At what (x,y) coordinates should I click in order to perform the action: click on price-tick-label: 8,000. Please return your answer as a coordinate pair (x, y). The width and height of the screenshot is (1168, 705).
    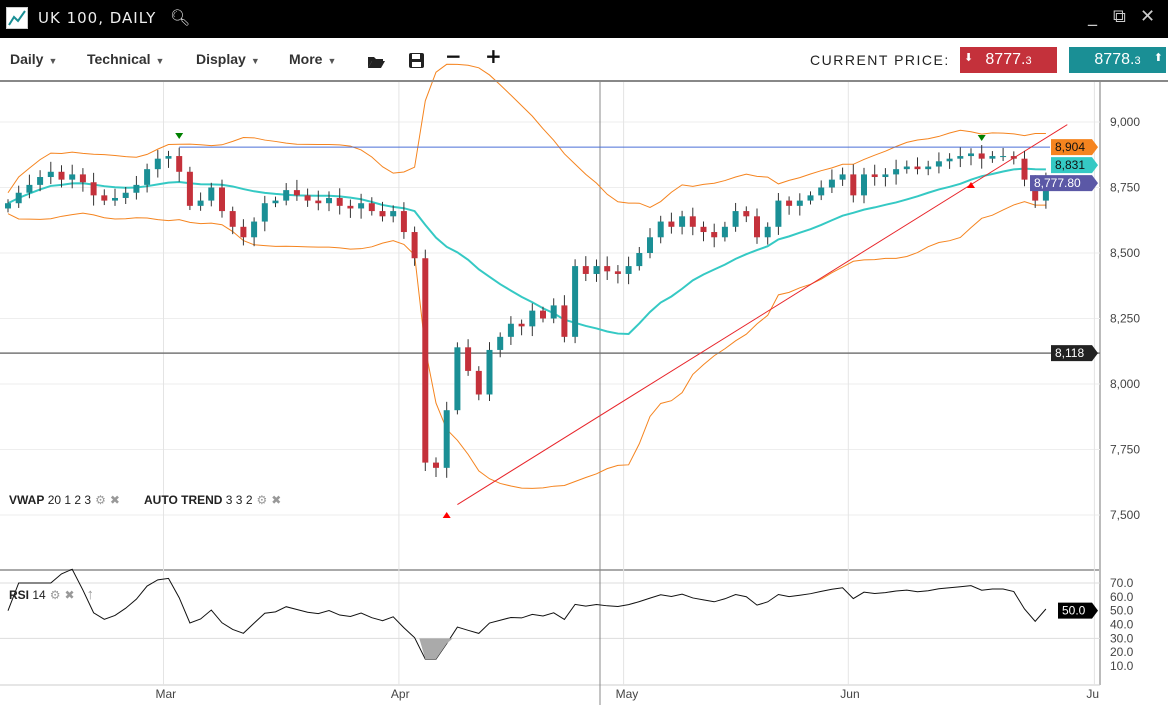
    Looking at the image, I should click on (1125, 384).